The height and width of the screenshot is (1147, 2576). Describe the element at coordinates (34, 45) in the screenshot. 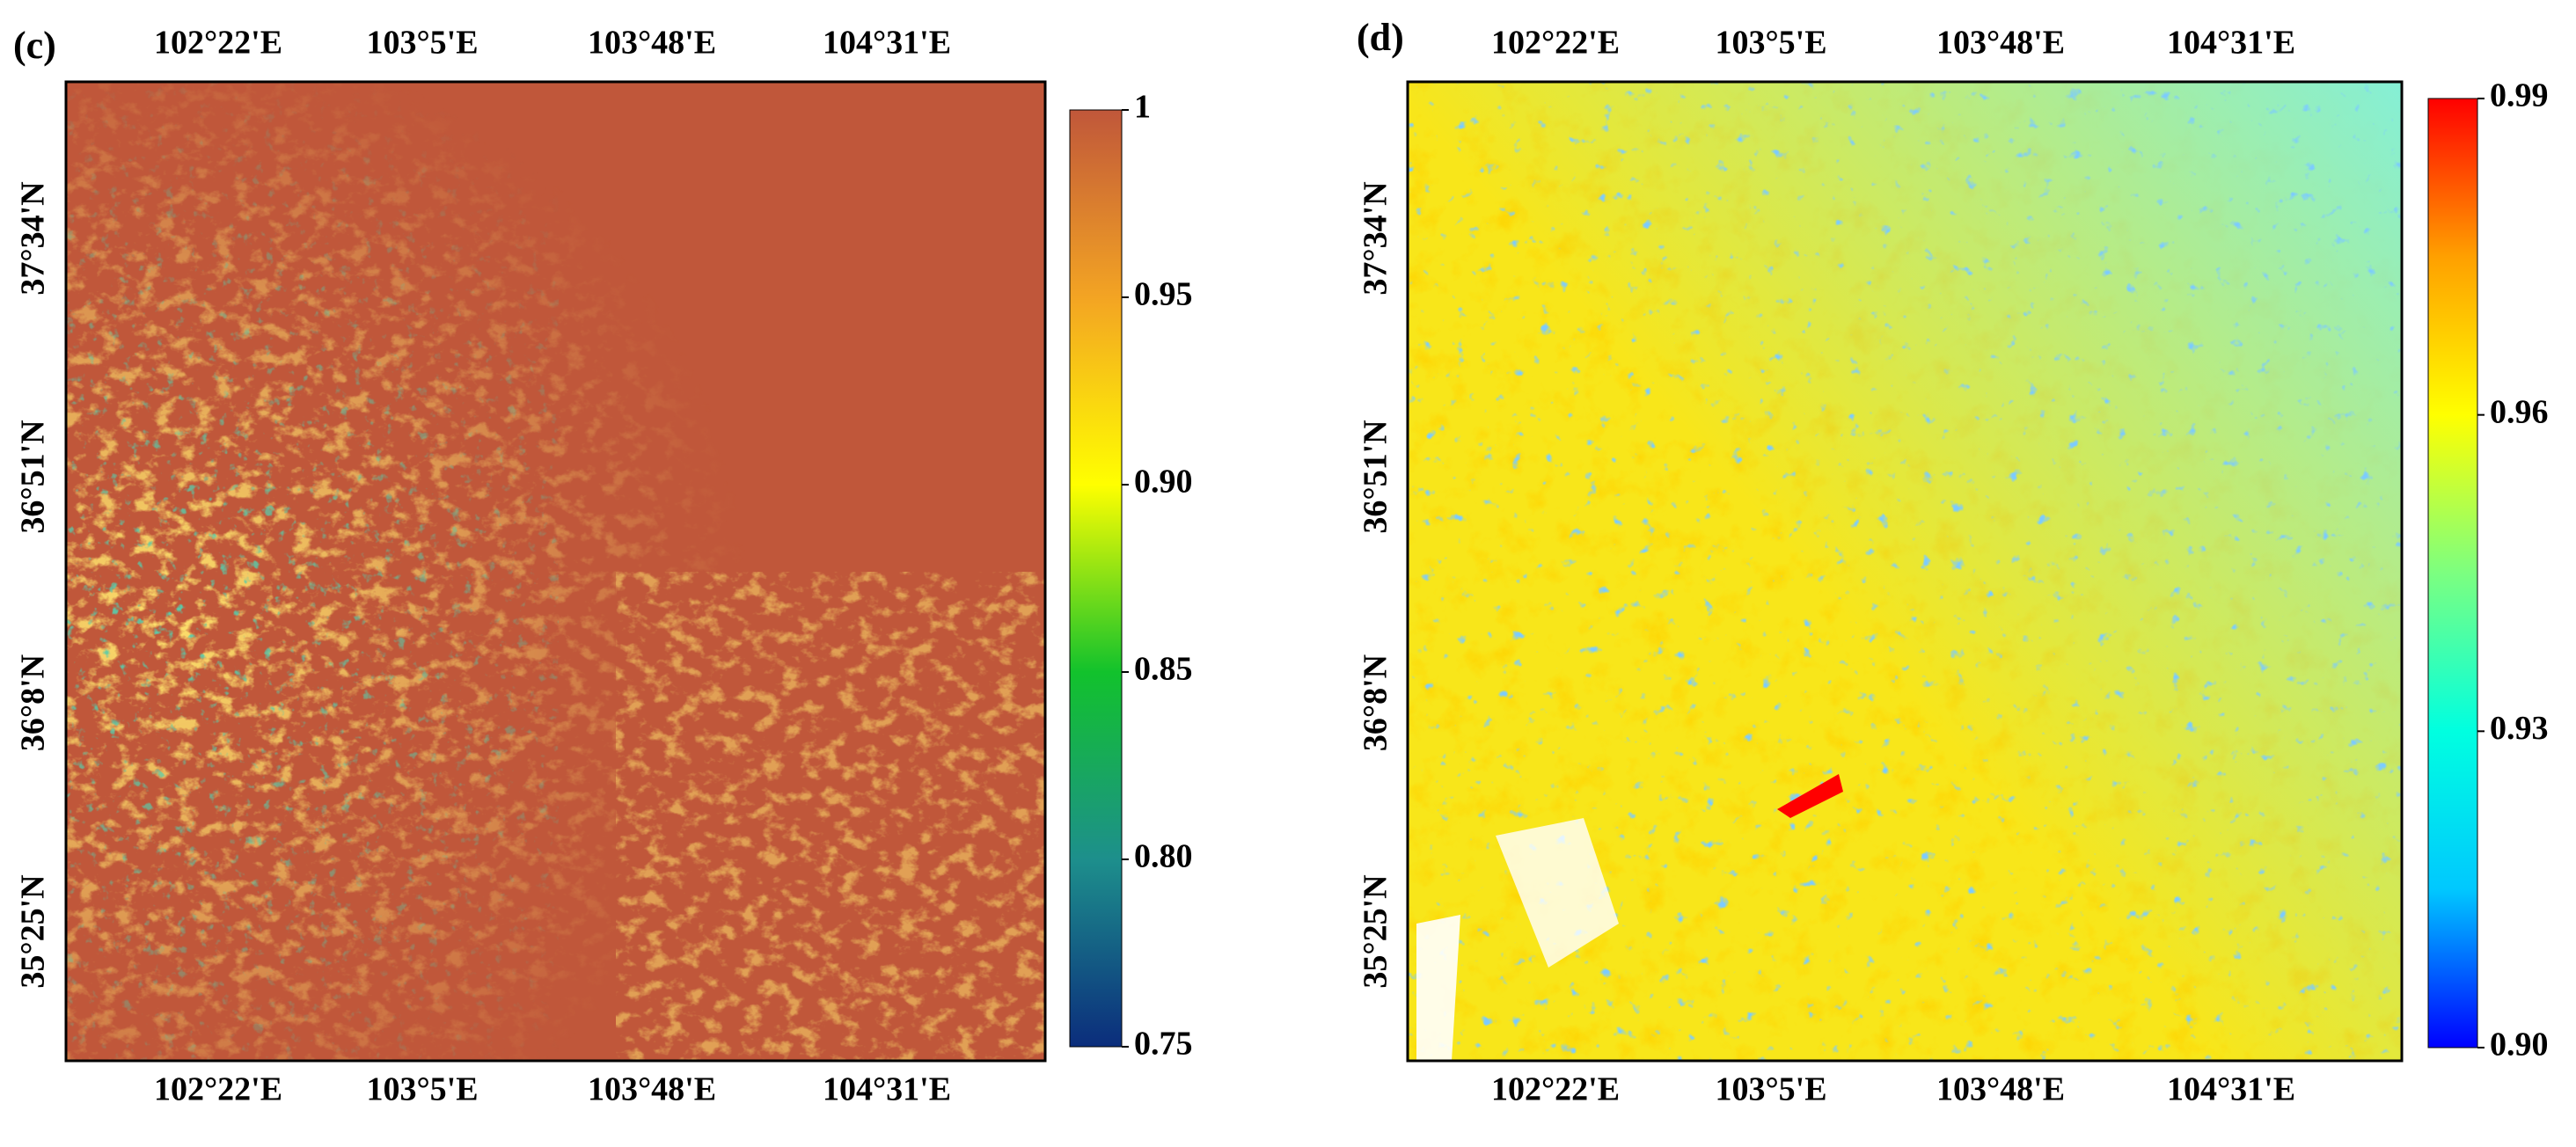

I see `panel-label: (c)` at that location.